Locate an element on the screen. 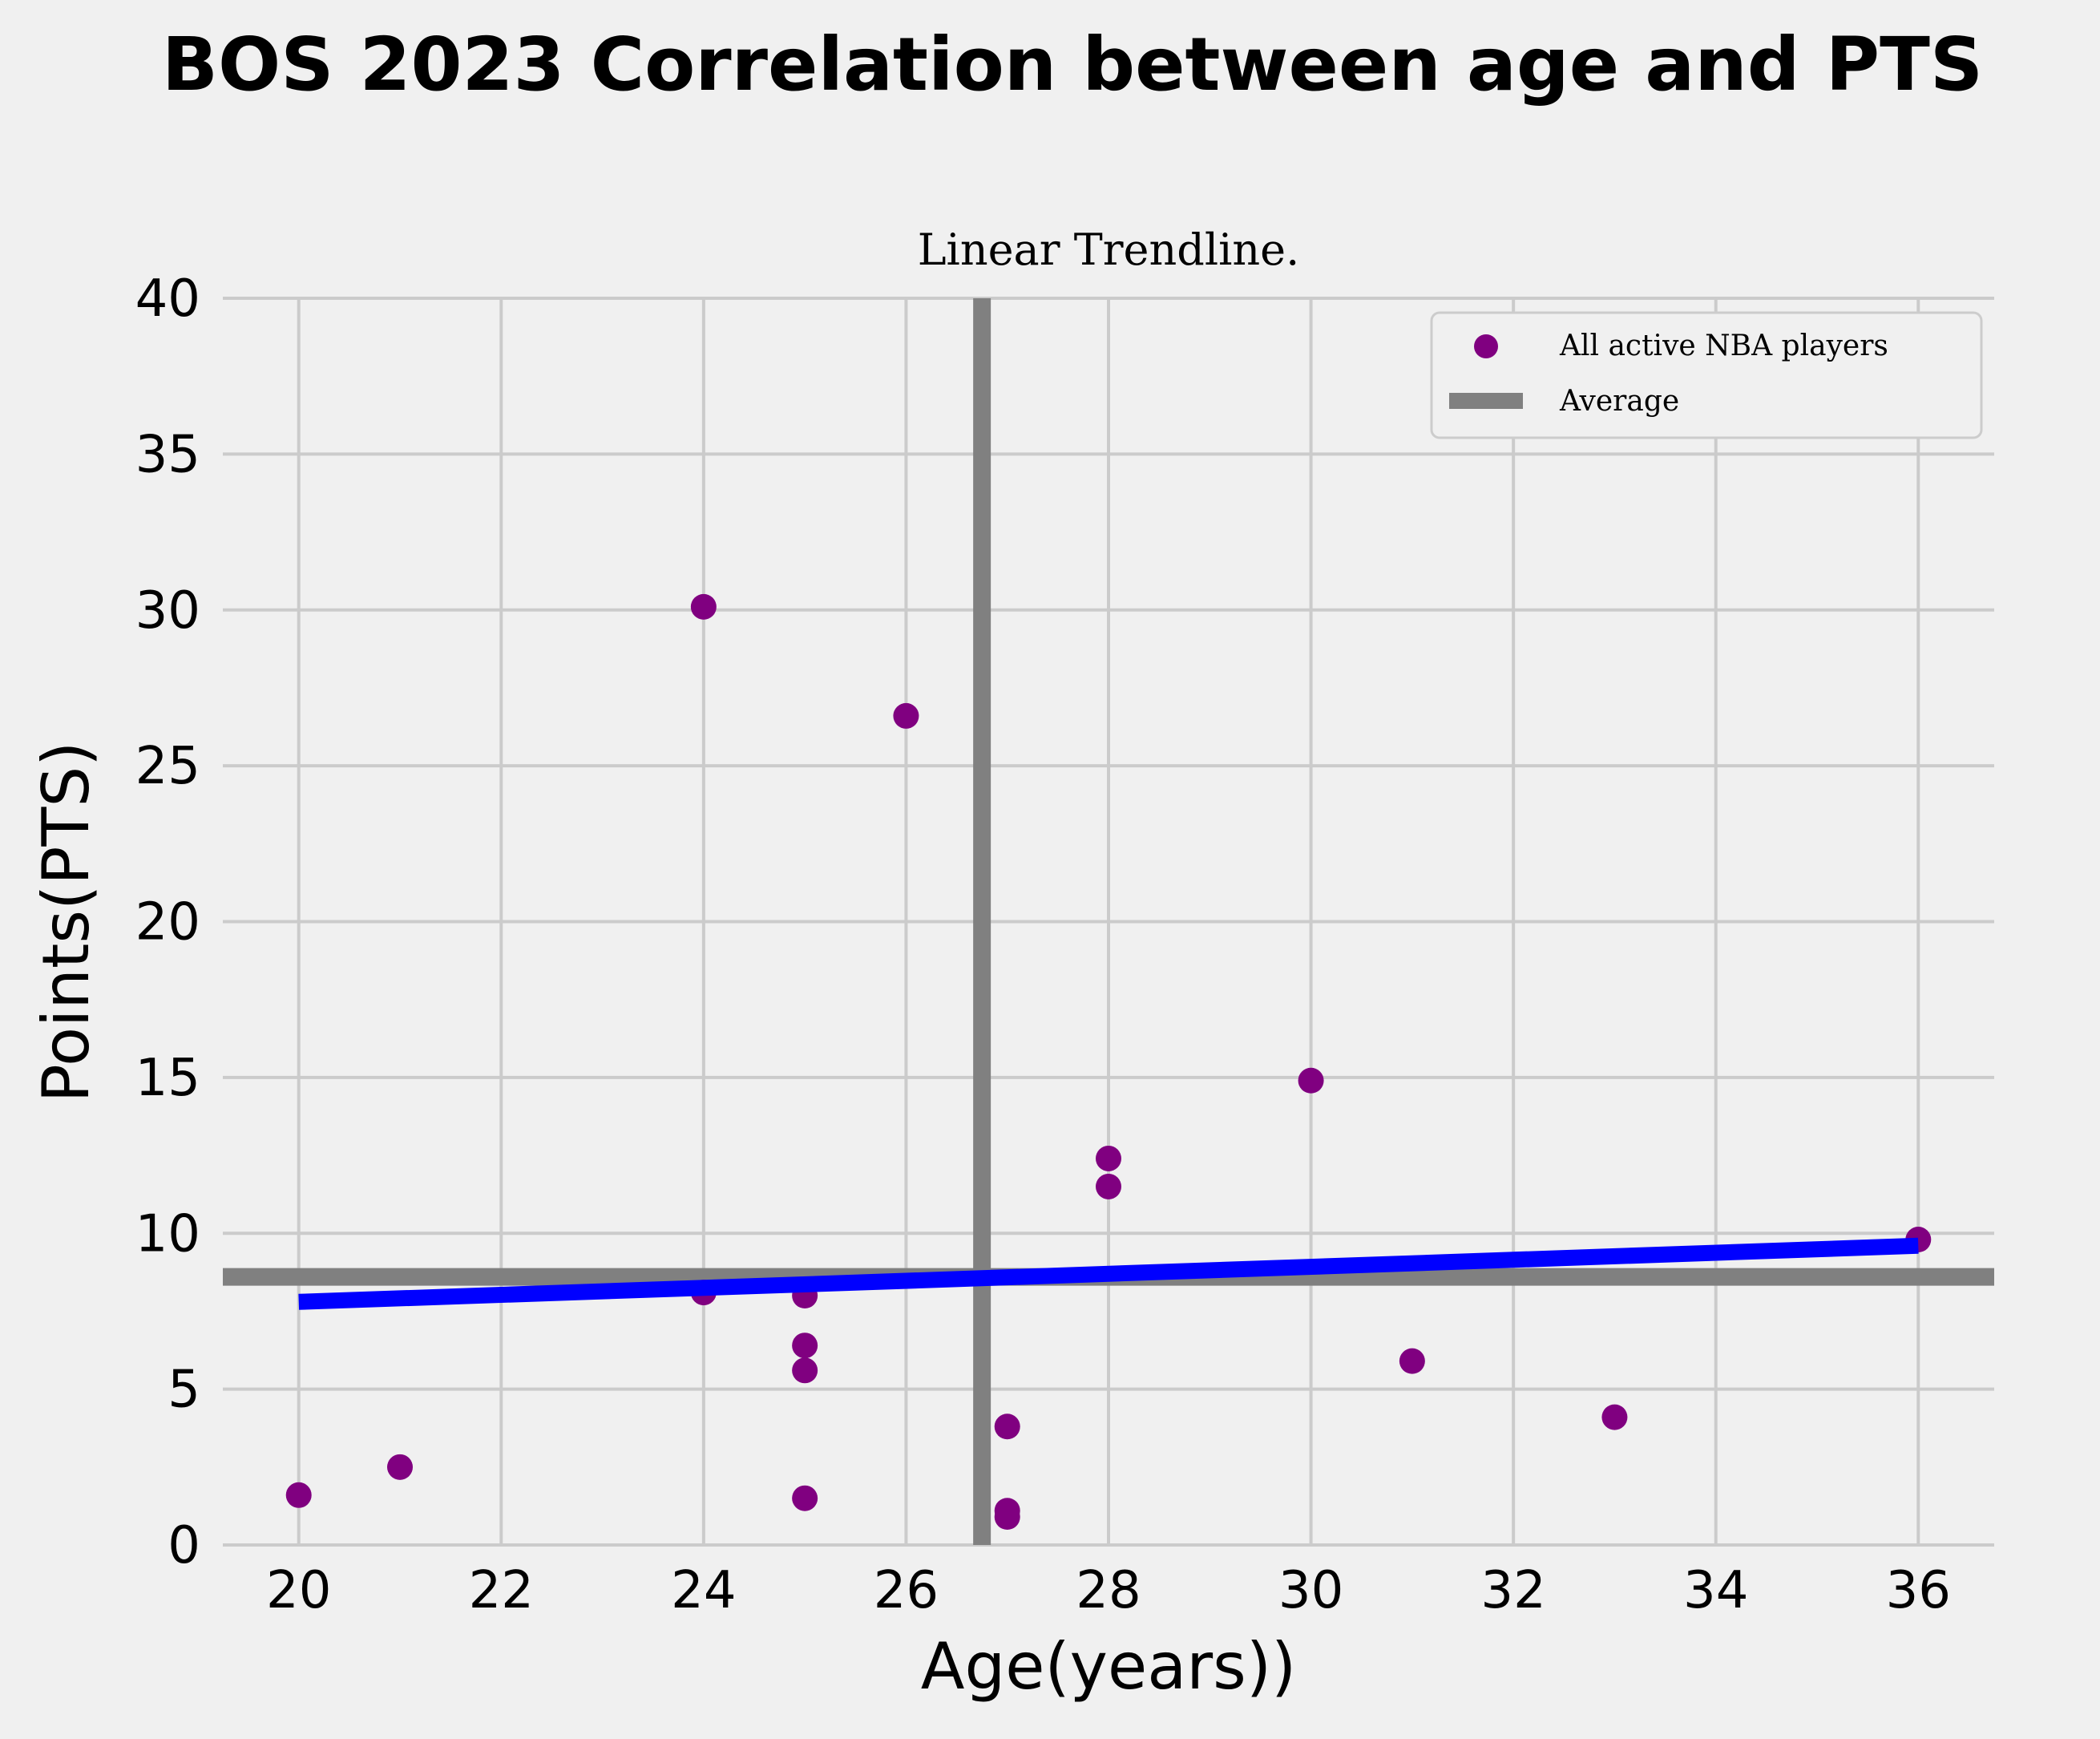  x-tick-label-28: 28 is located at coordinates (1108, 1590).